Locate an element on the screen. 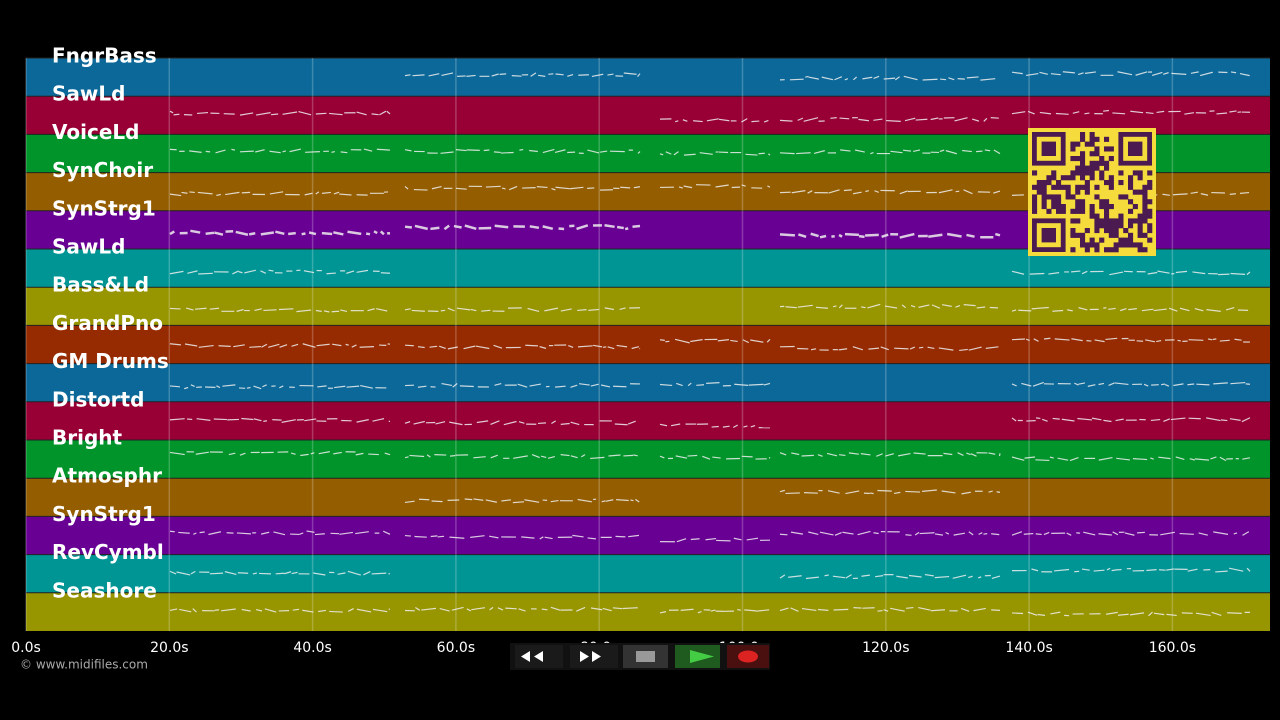 This screenshot has height=720, width=1280. record-button is located at coordinates (748, 656).